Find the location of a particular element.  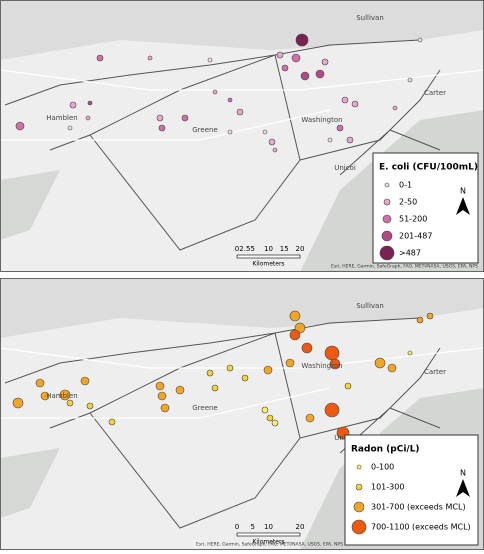

legend-label: >487 is located at coordinates (410, 253).